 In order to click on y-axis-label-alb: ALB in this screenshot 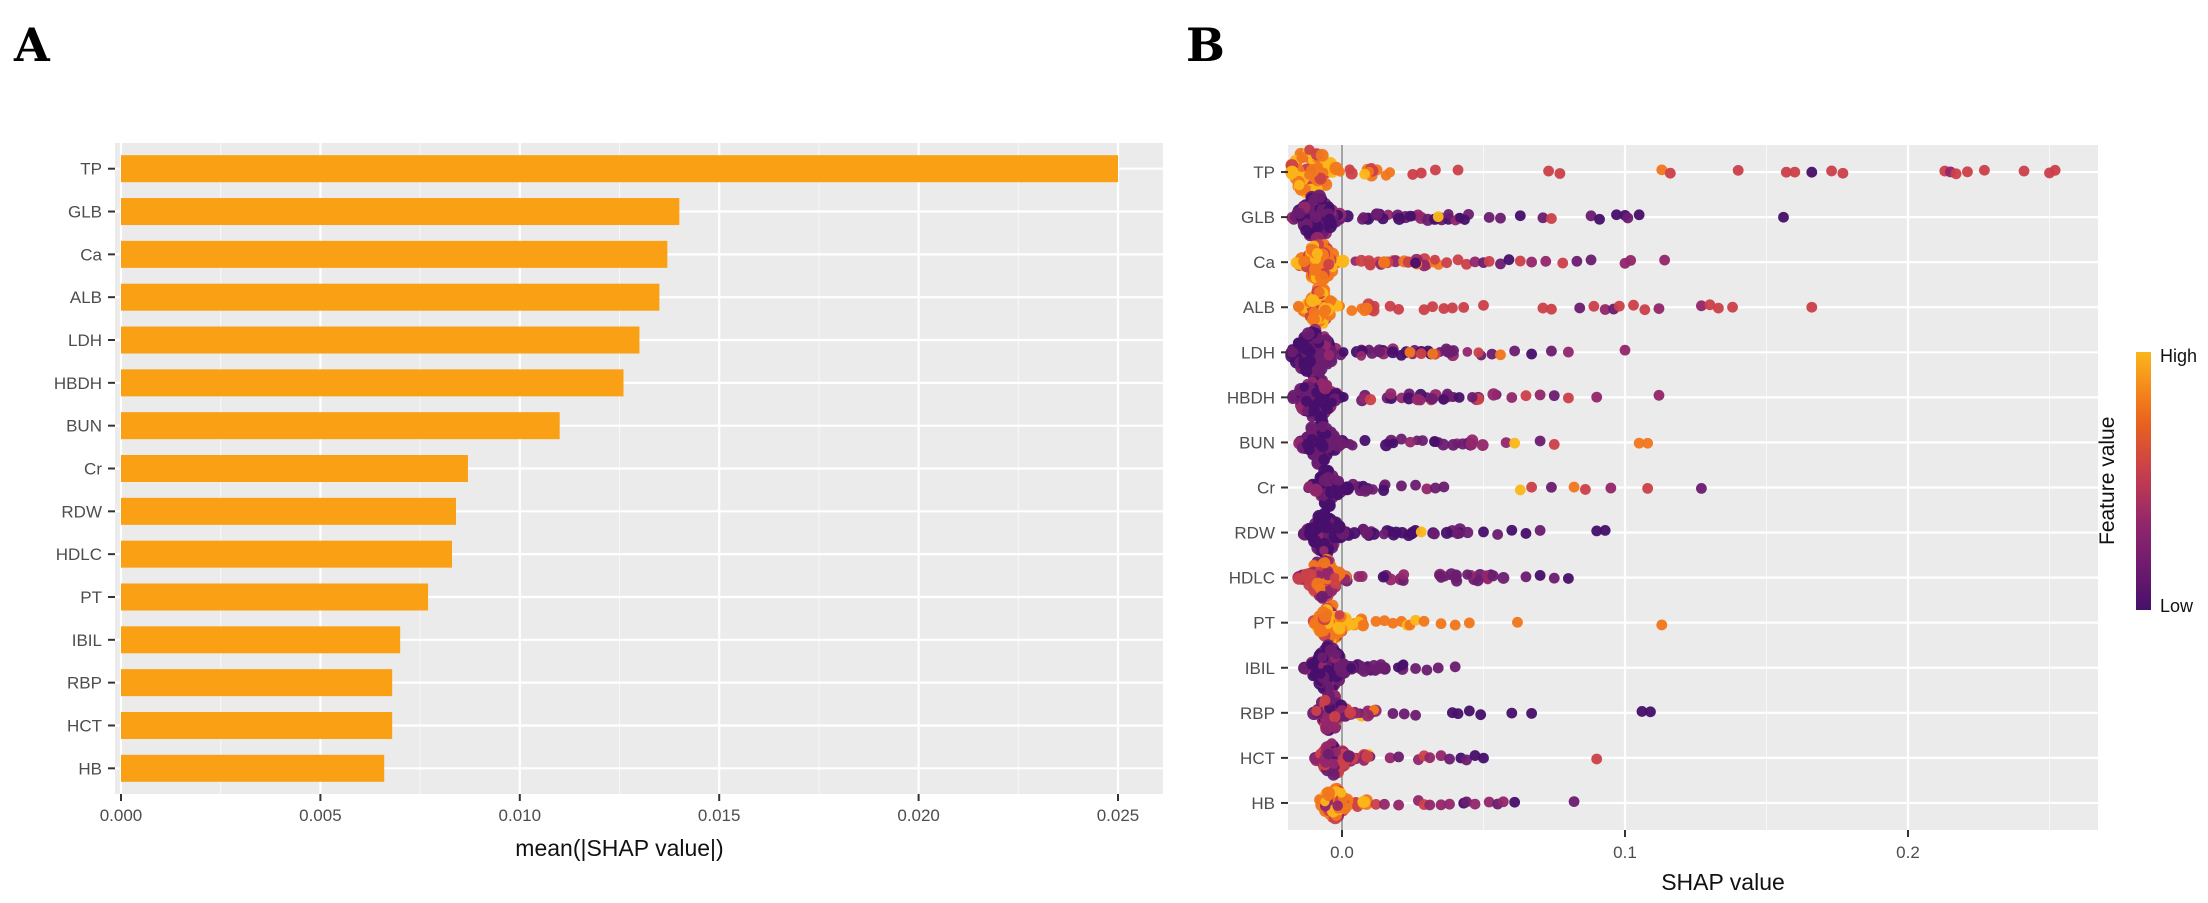, I will do `click(86, 297)`.